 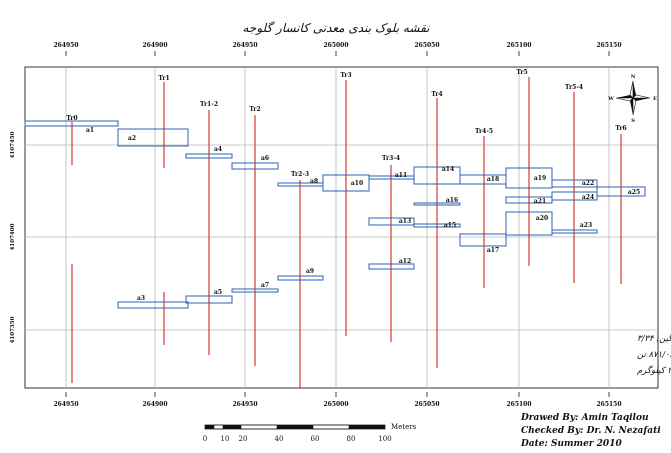 I want to click on block-label: a1, so click(x=90, y=130).